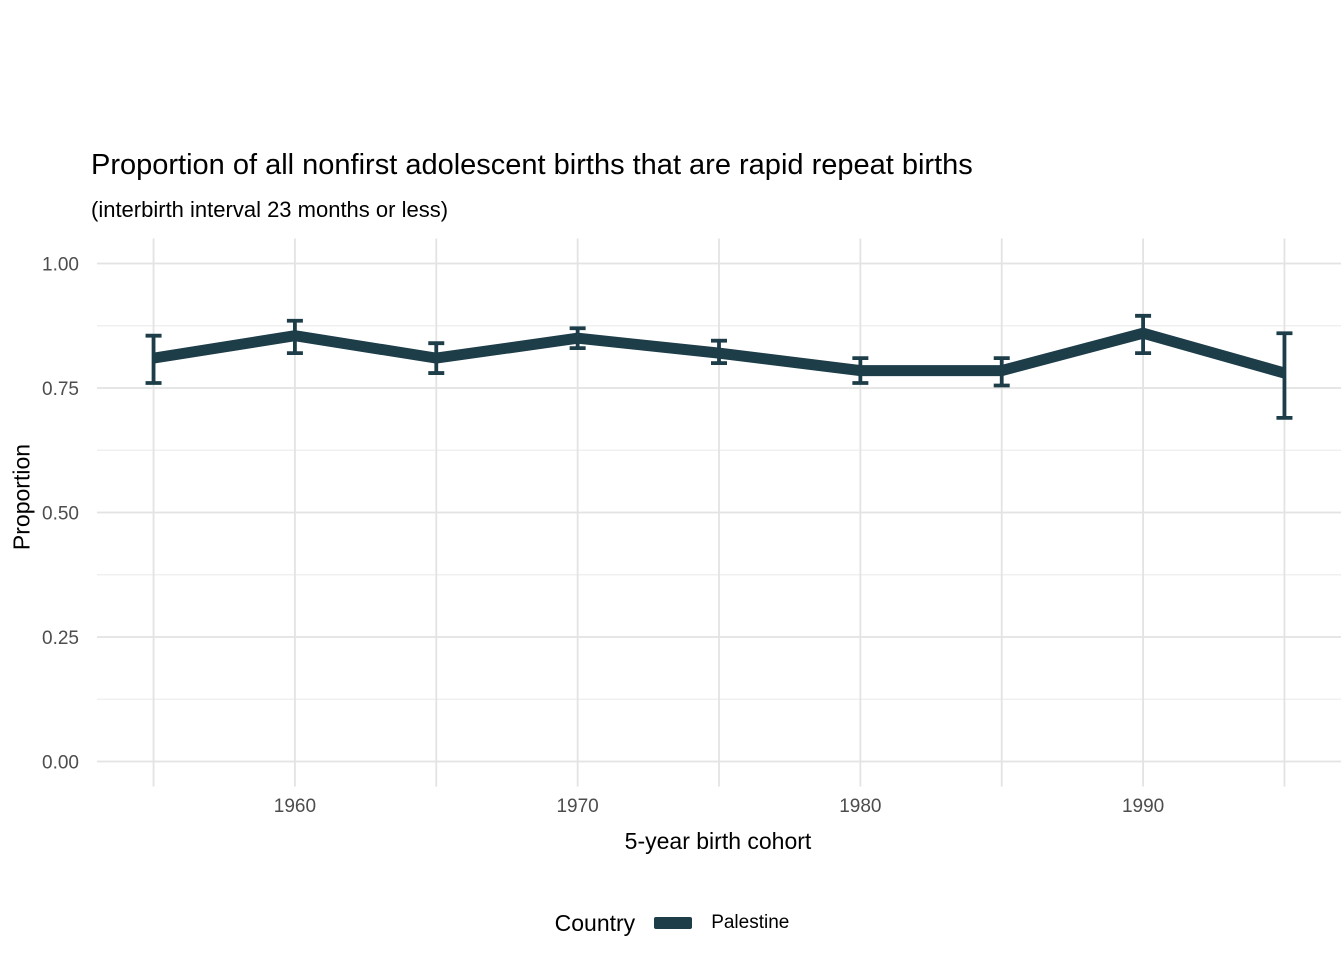 This screenshot has height=960, width=1344. Describe the element at coordinates (60, 763) in the screenshot. I see `y-tick-label: 0.00` at that location.